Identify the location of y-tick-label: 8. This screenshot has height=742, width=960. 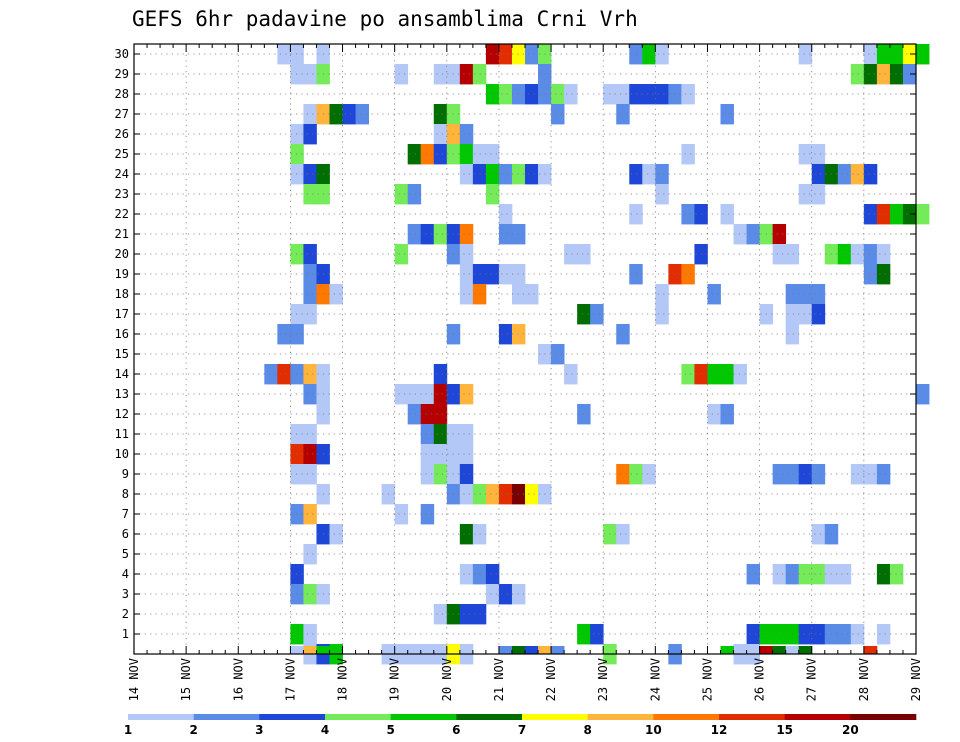
(125, 494).